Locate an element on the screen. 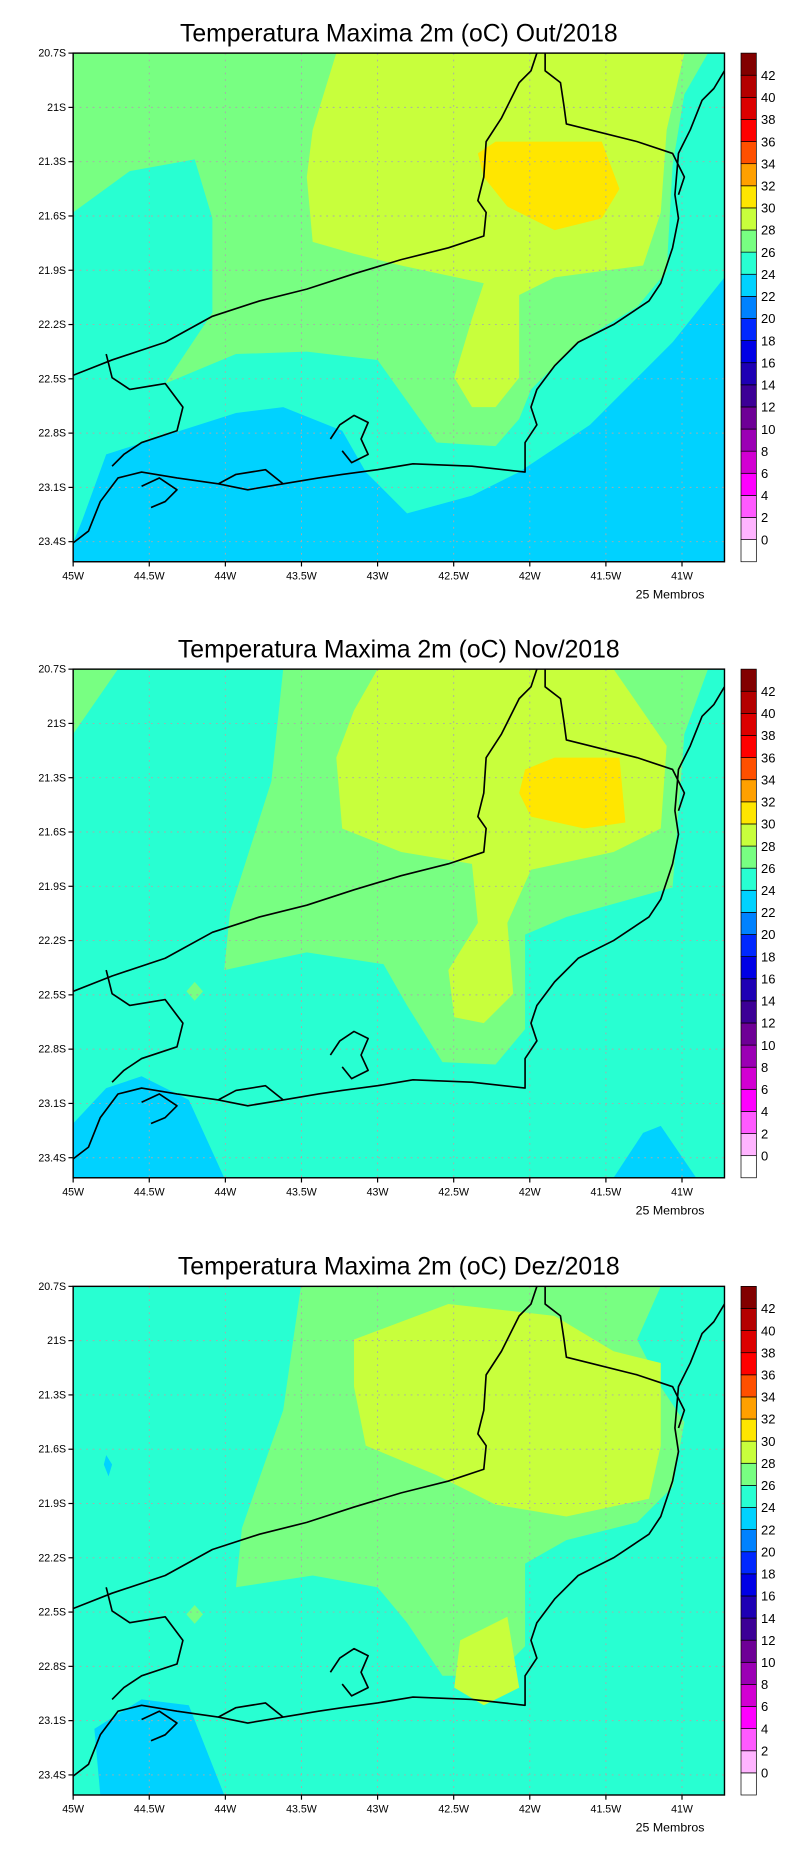  colorbar-label: 4 is located at coordinates (764, 495).